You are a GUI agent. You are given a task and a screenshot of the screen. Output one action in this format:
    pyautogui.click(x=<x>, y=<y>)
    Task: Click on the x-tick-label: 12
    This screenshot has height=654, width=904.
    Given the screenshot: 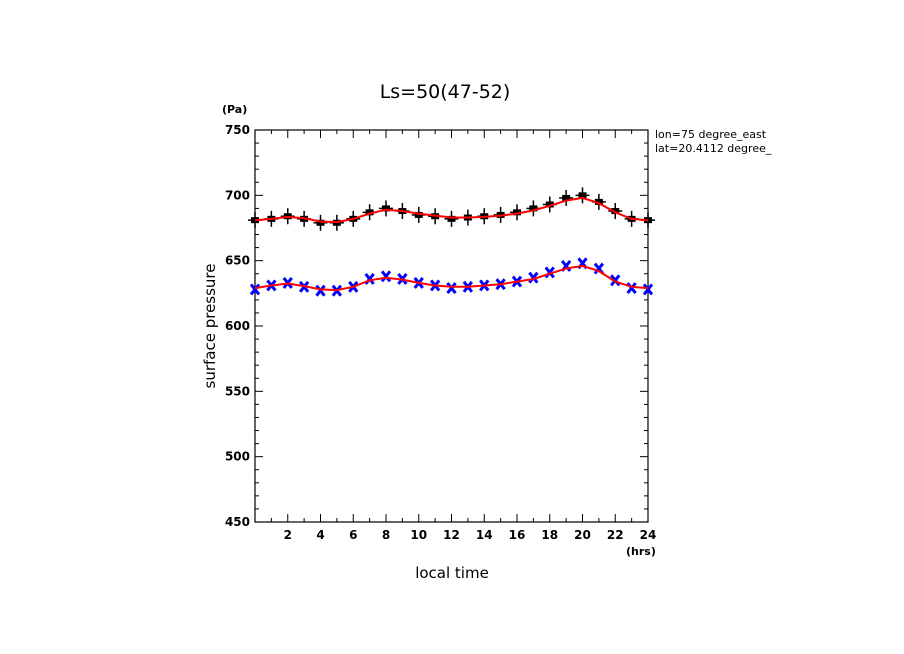 What is the action you would take?
    pyautogui.click(x=451, y=535)
    